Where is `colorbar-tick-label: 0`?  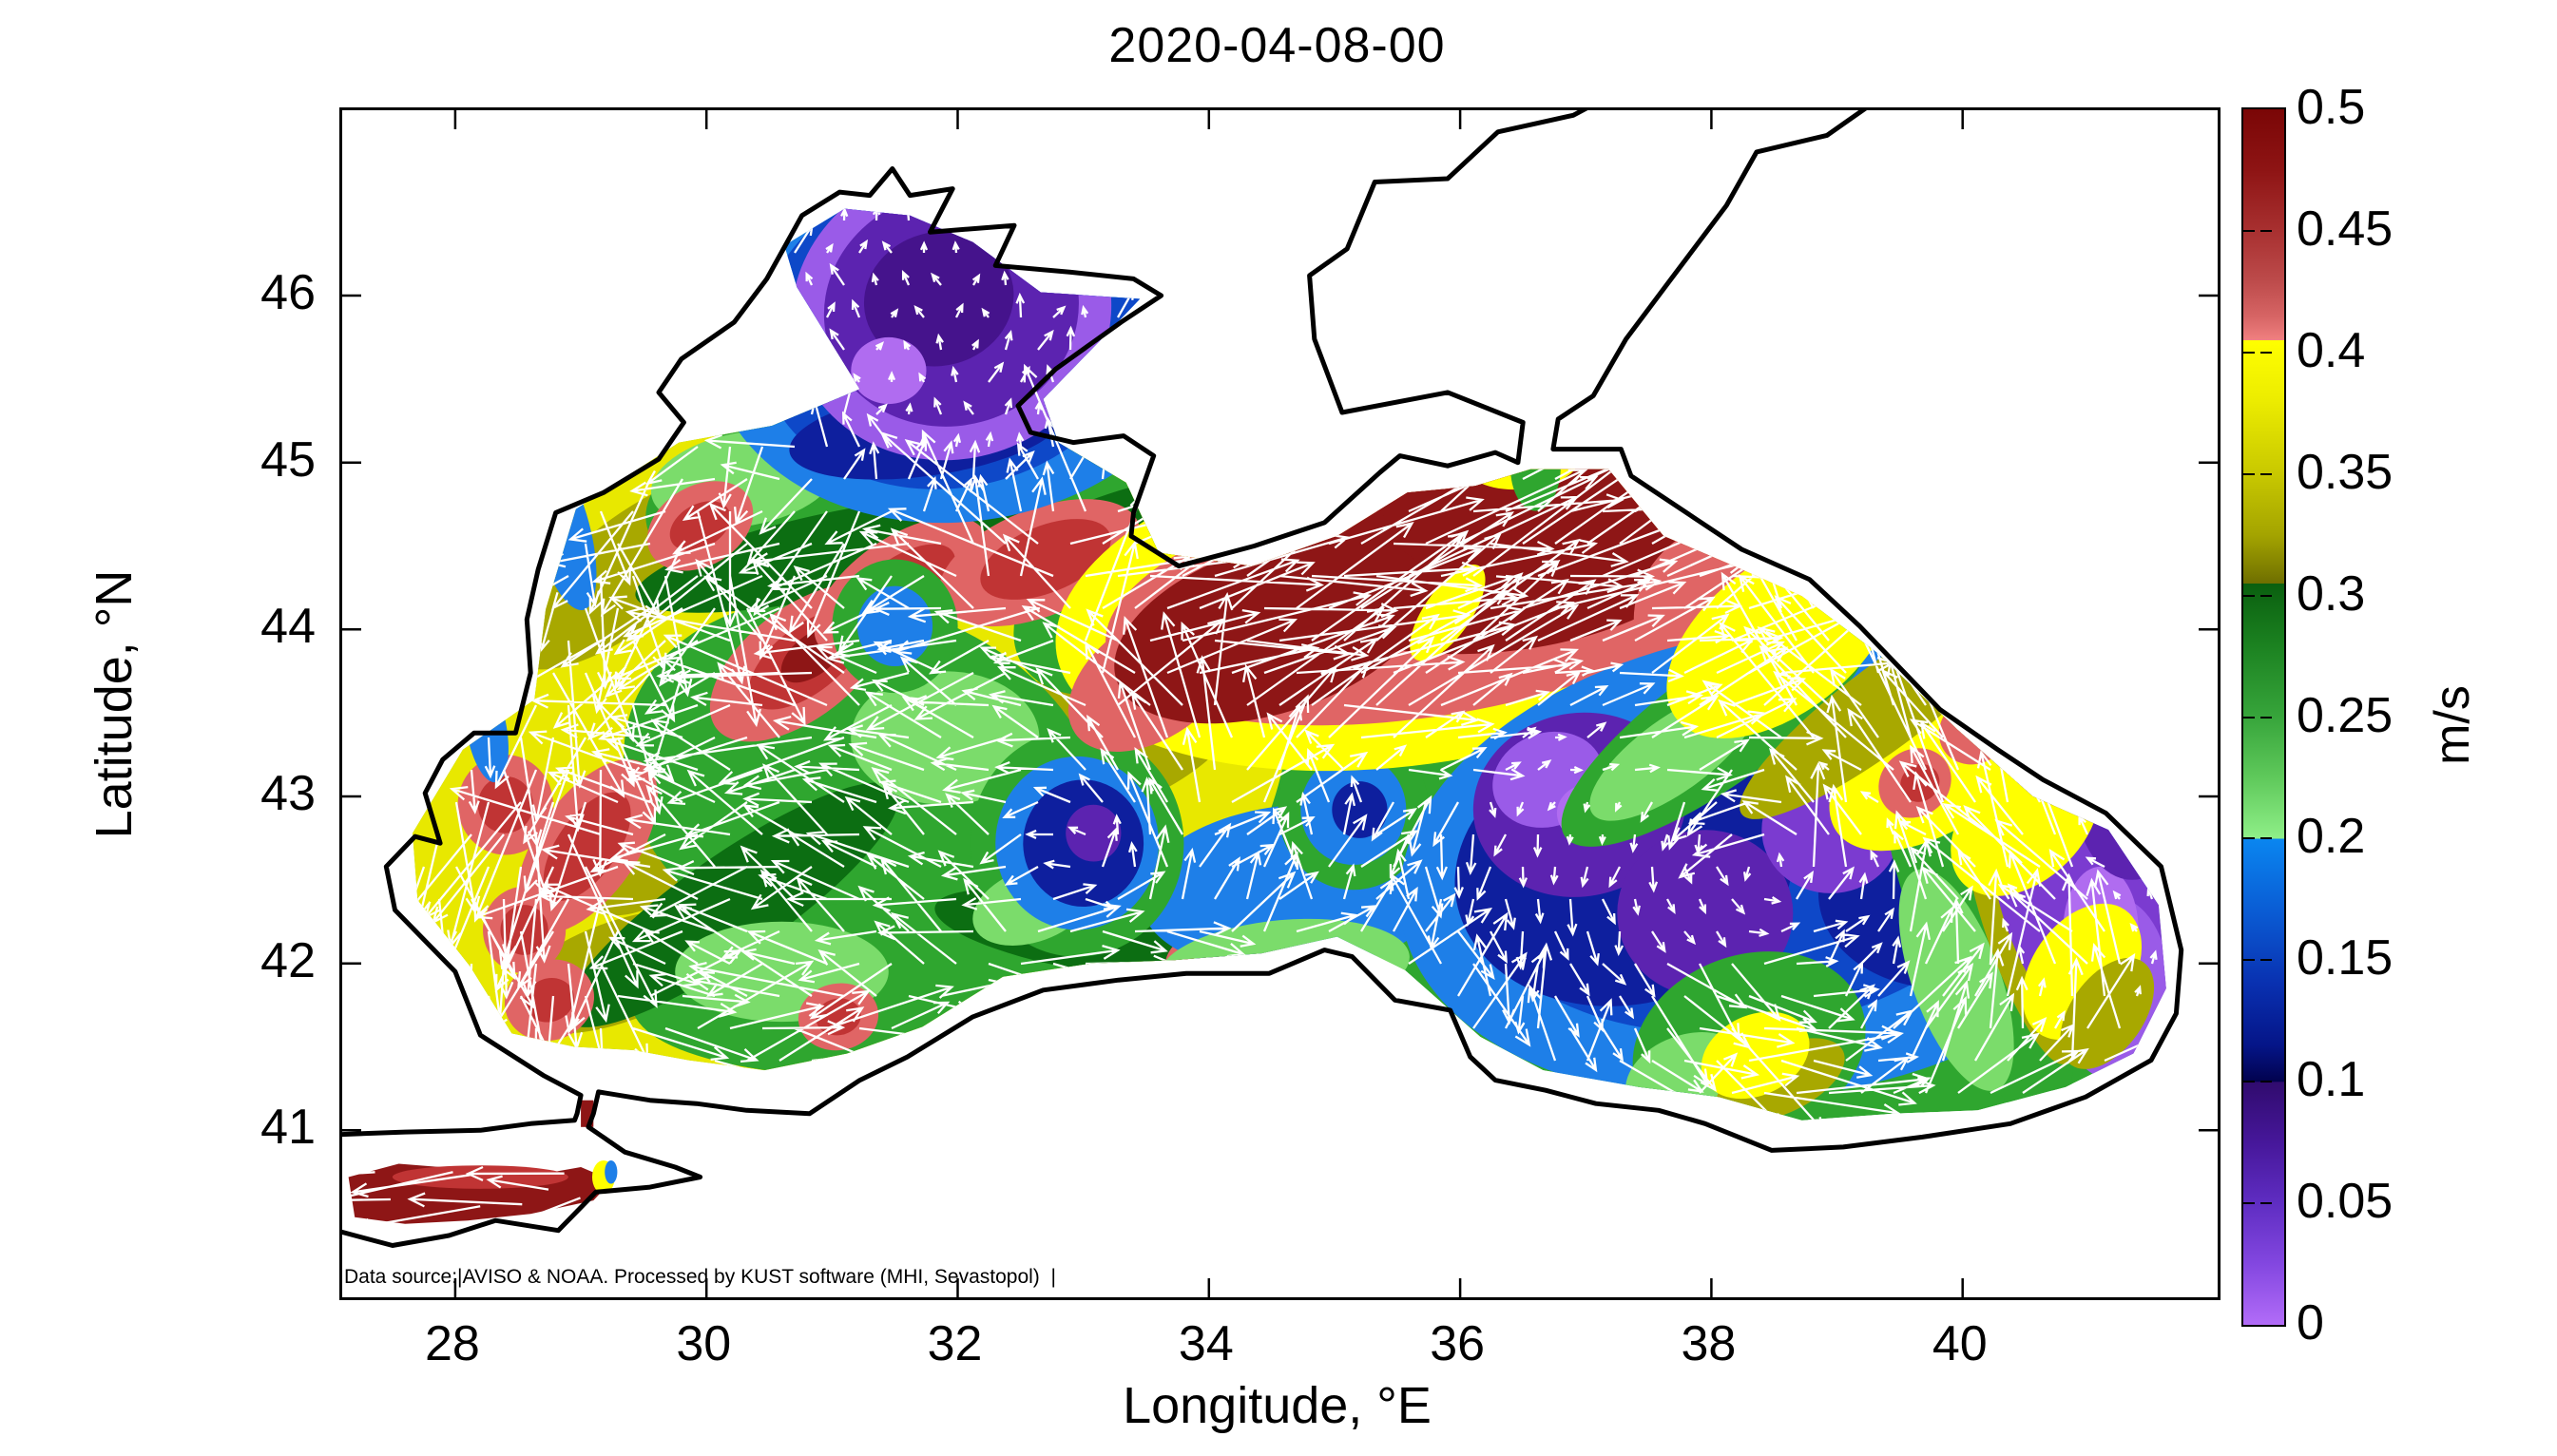
colorbar-tick-label: 0 is located at coordinates (2311, 1323).